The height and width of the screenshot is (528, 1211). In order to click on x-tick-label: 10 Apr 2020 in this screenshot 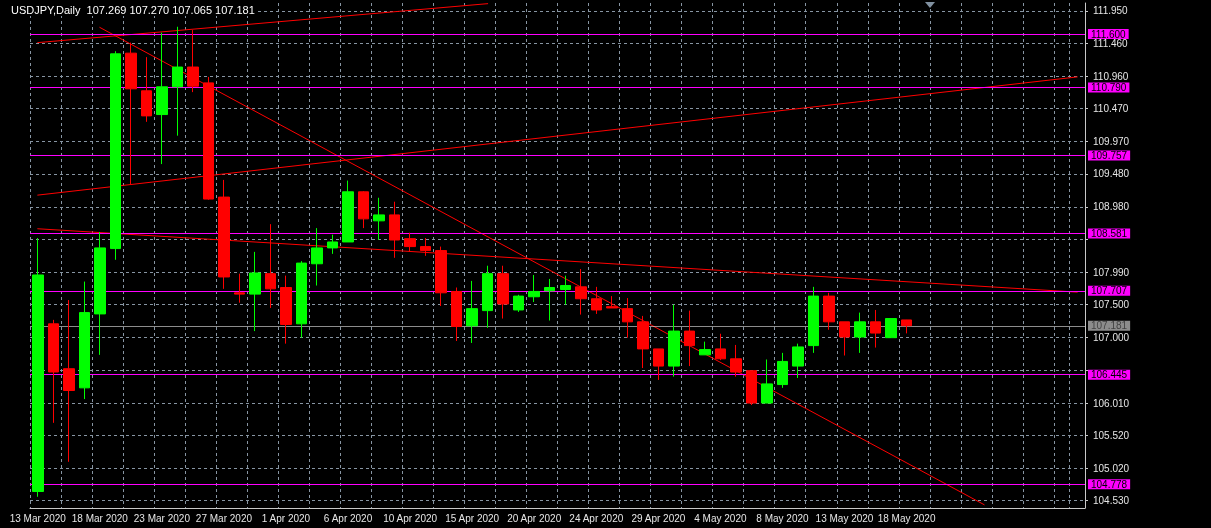, I will do `click(410, 518)`.